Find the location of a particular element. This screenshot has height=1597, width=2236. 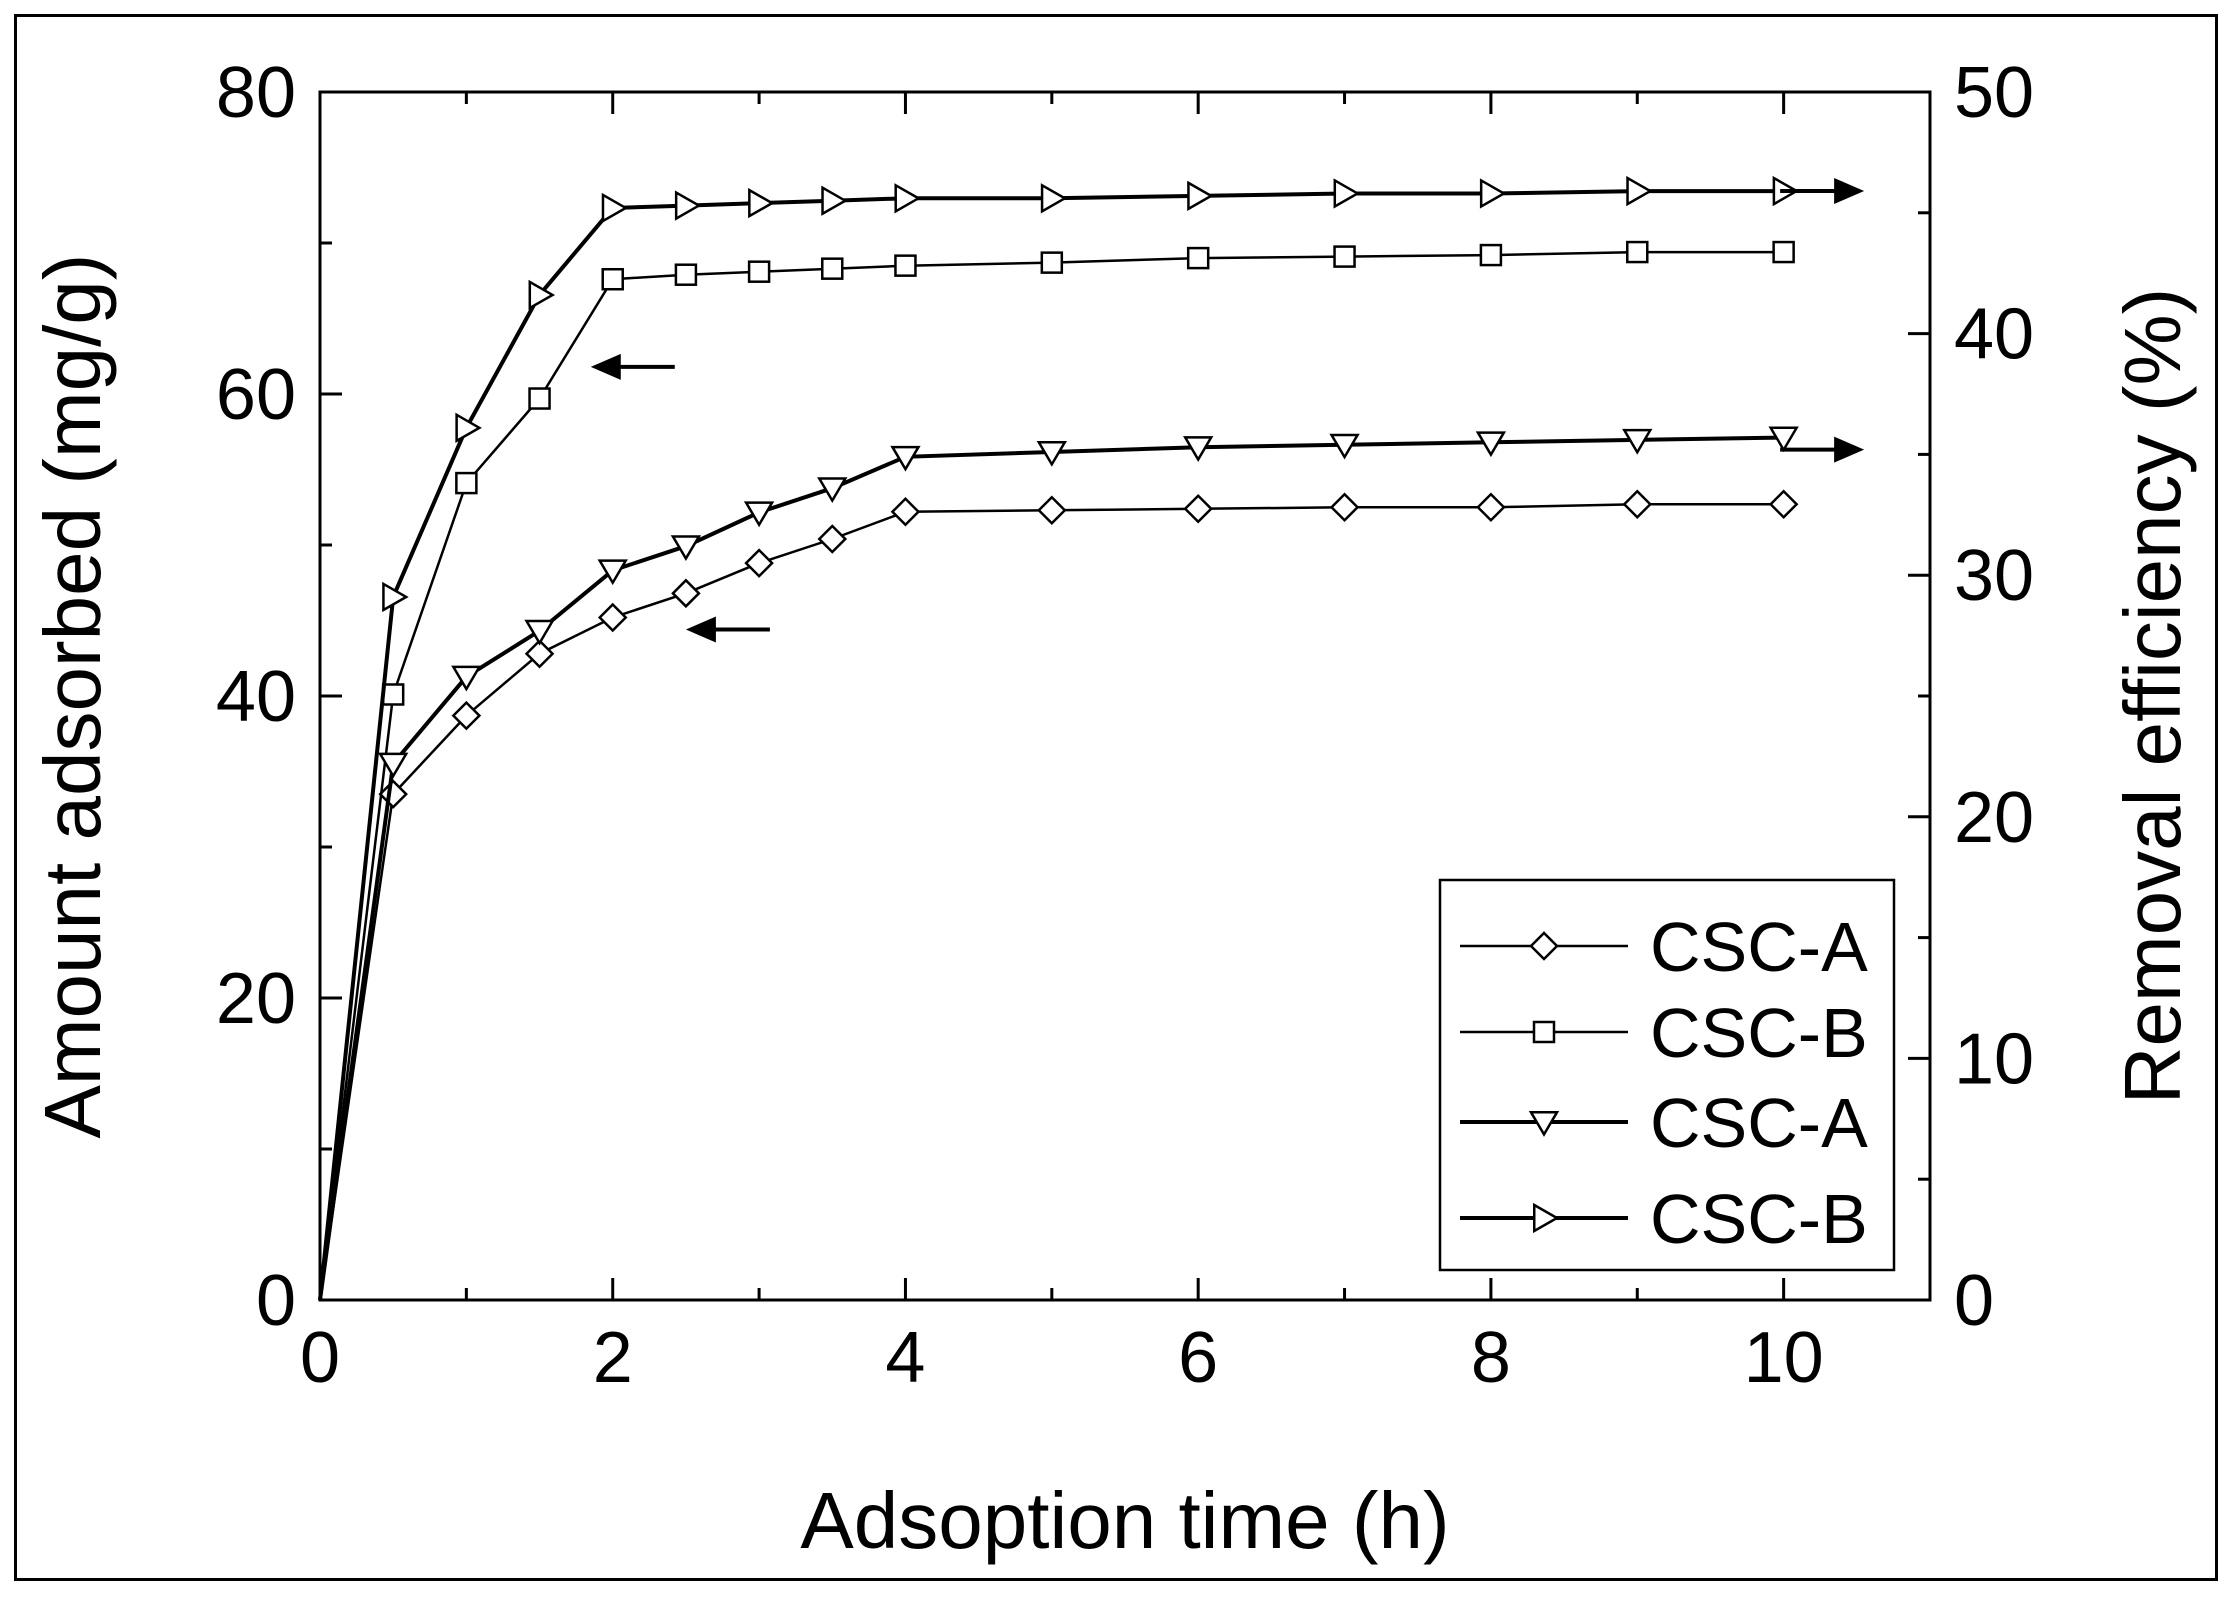

y-left-tick-label: 80 is located at coordinates (256, 93).